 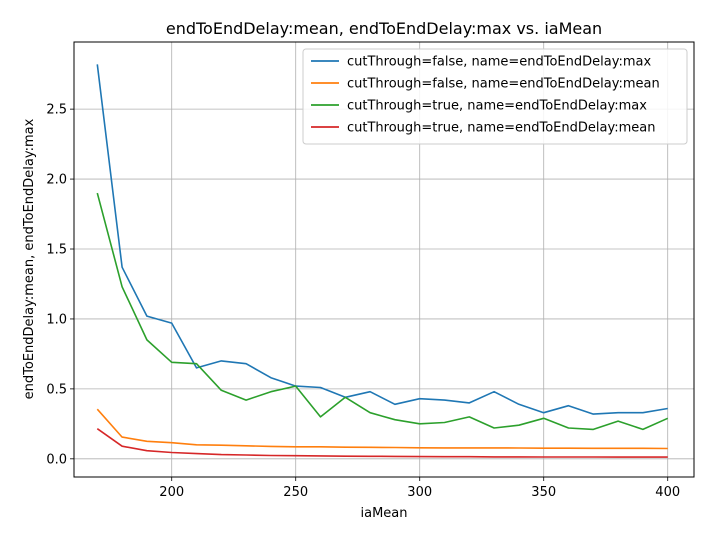 I want to click on y-tick-label: 2.5, so click(x=56, y=110).